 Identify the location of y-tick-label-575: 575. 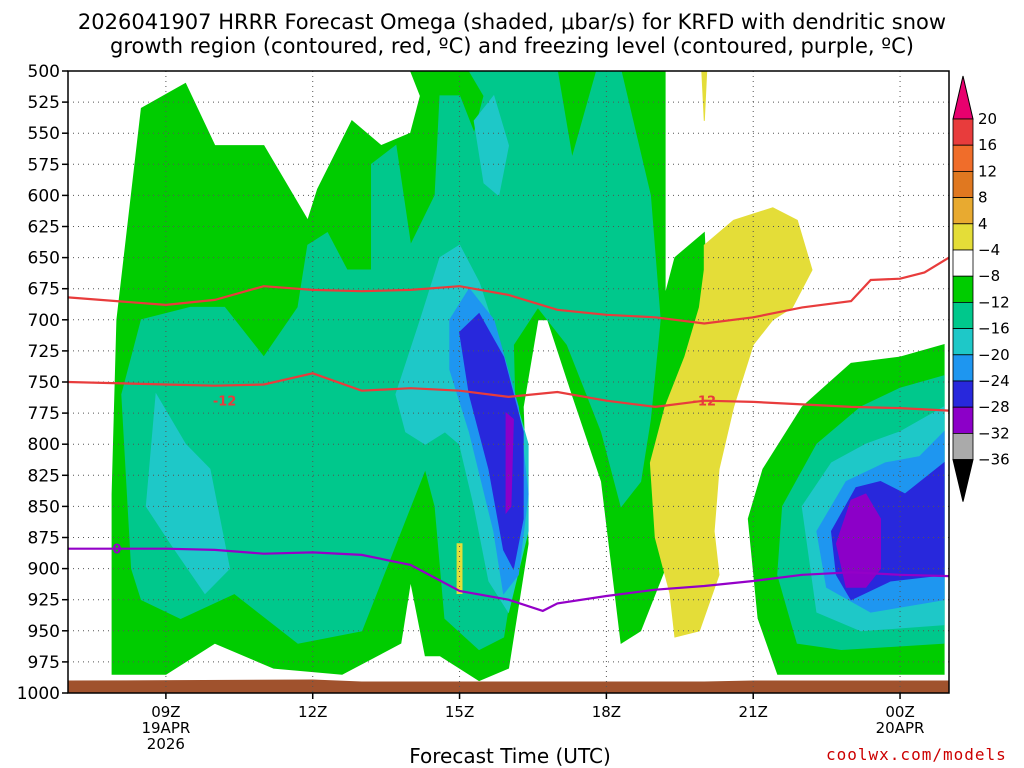
(44, 165).